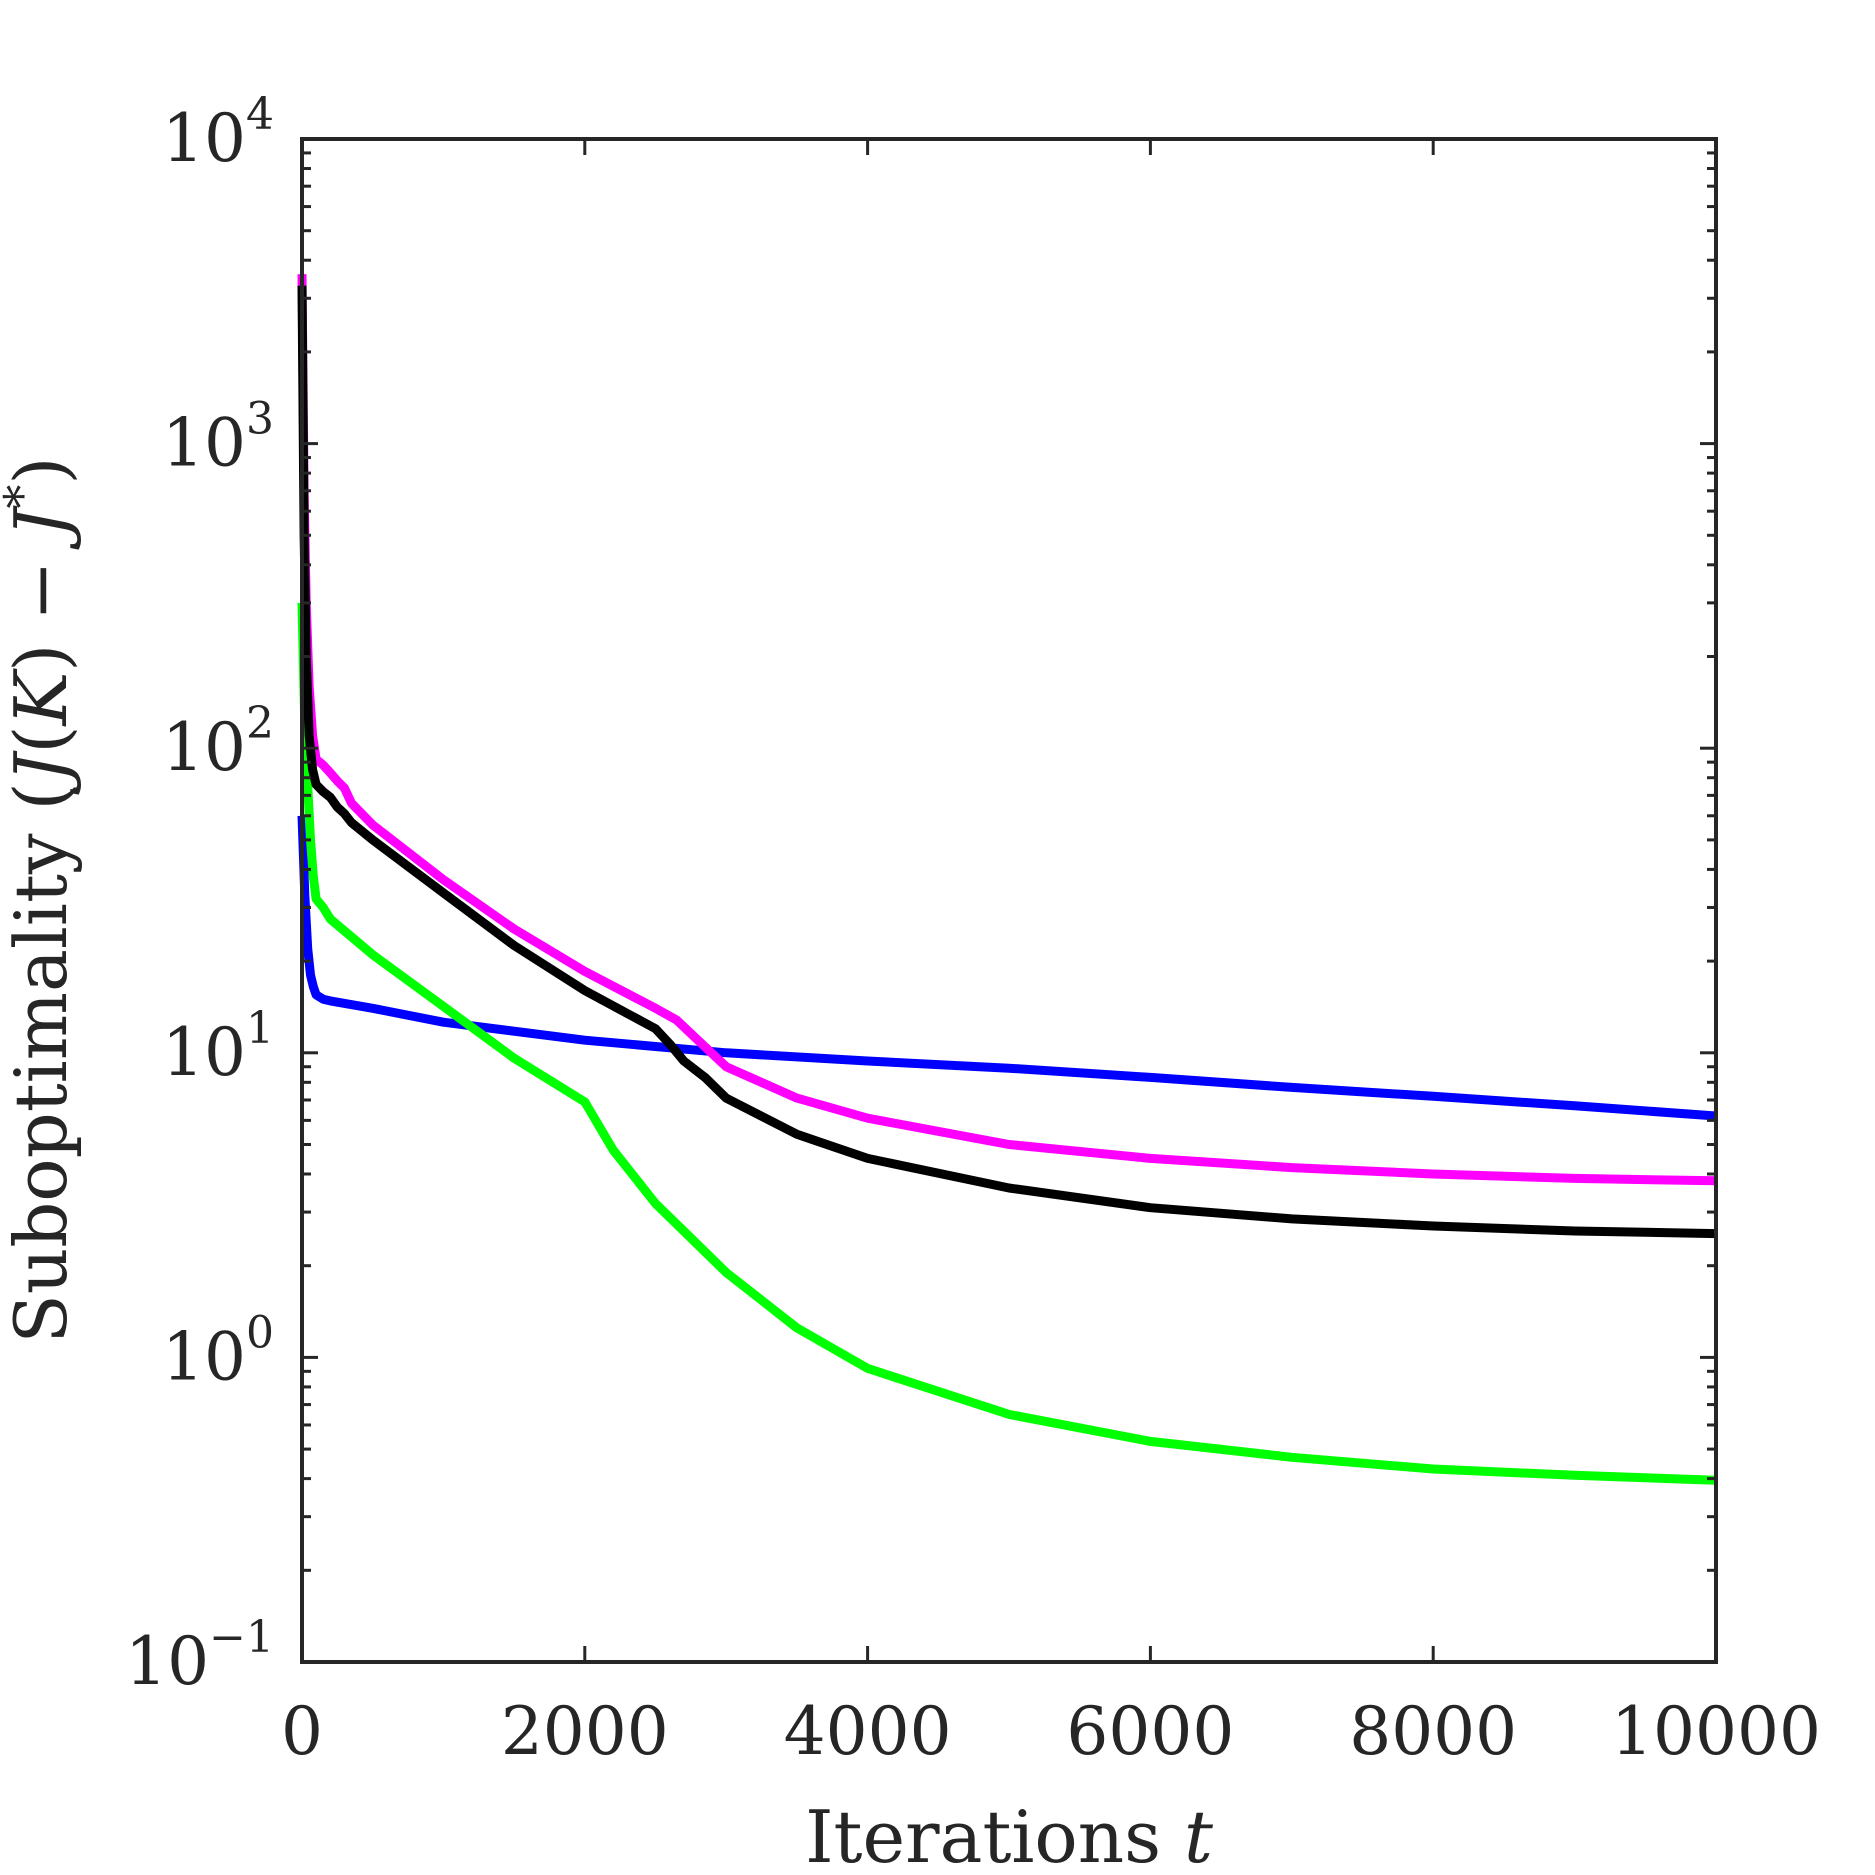 This screenshot has height=1875, width=1875. I want to click on y-axis-title: Suboptimality (J(K) − J*), so click(41, 900).